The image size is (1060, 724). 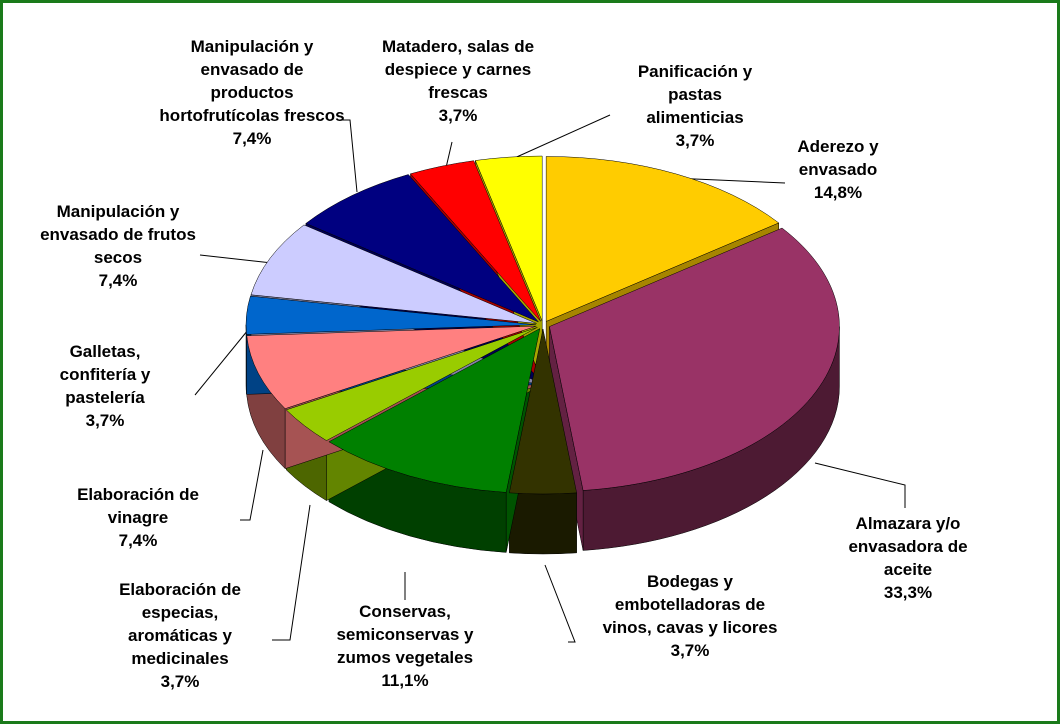 I want to click on slice-label: Elaboración de vinagre 7,4%, so click(x=138, y=517).